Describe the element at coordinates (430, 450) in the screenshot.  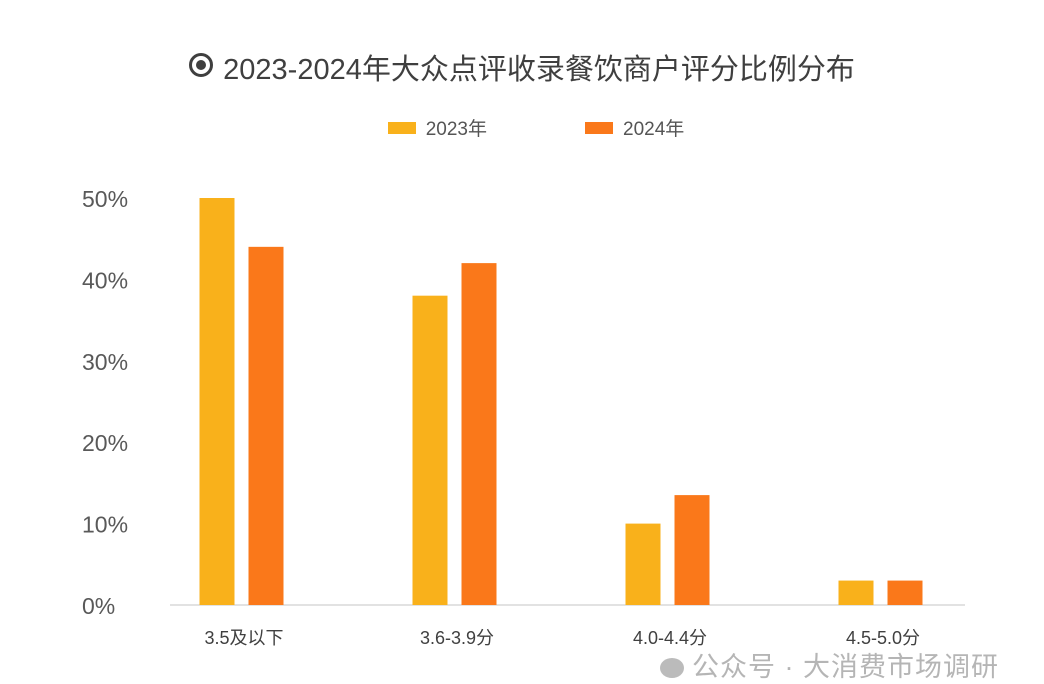
I see `bar-2023年-3.6-3.9分` at that location.